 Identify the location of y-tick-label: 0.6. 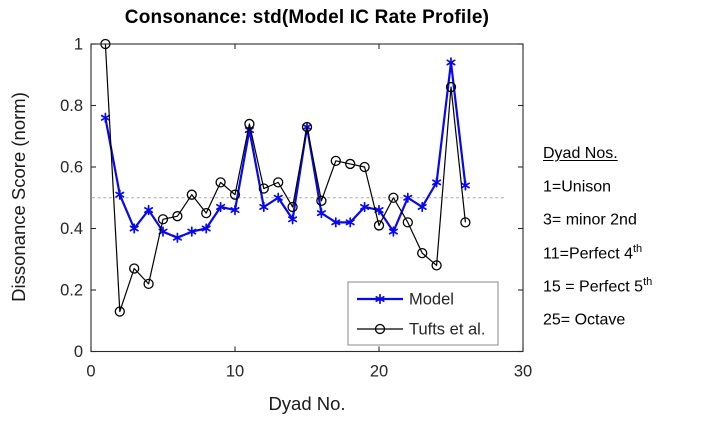
(71, 168).